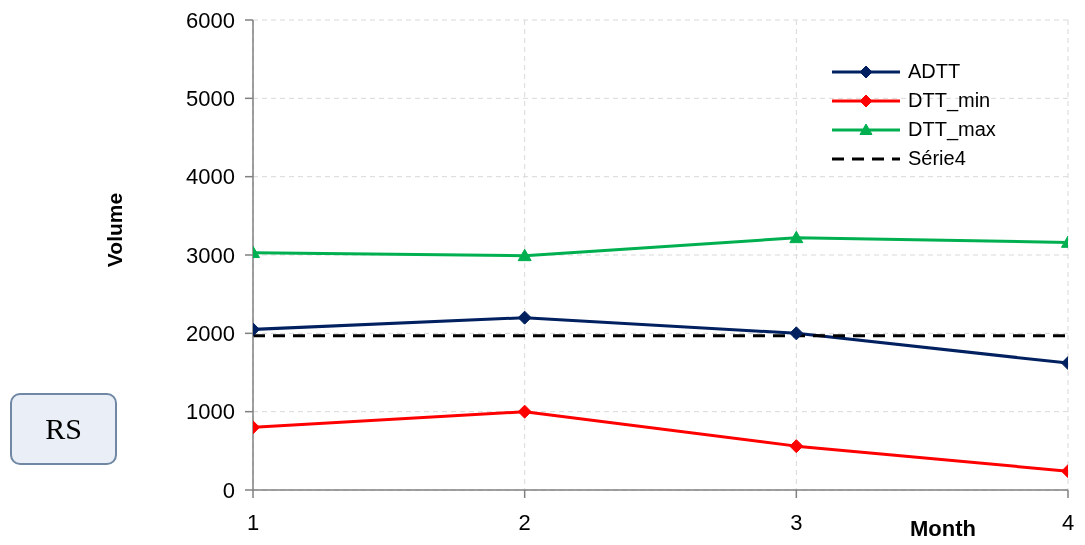 The height and width of the screenshot is (545, 1085). What do you see at coordinates (253, 522) in the screenshot?
I see `x-tick-label: 1` at bounding box center [253, 522].